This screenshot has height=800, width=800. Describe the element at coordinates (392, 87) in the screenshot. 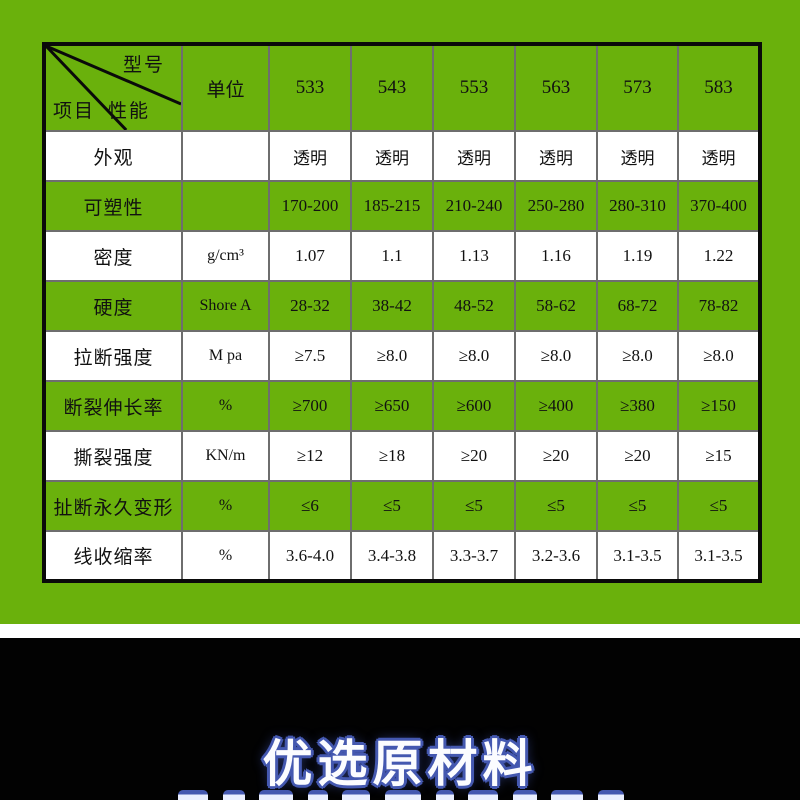

I see `model-column-header: 543` at that location.